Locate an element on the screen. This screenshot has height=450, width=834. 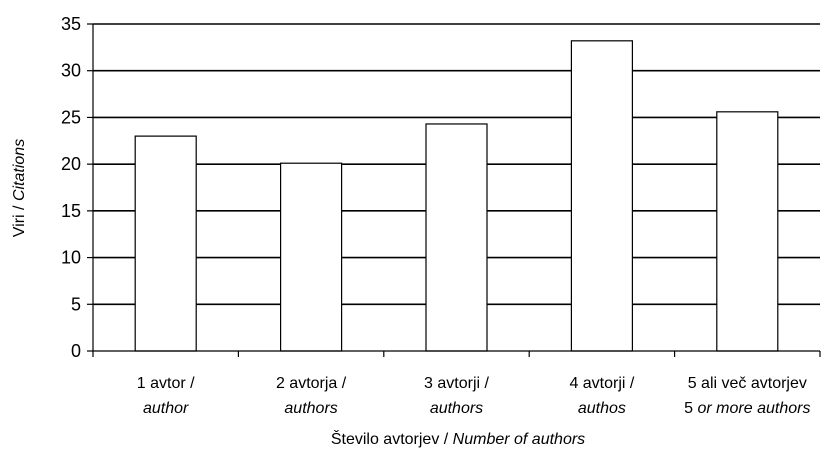
y-tick-label: 20 is located at coordinates (71, 164).